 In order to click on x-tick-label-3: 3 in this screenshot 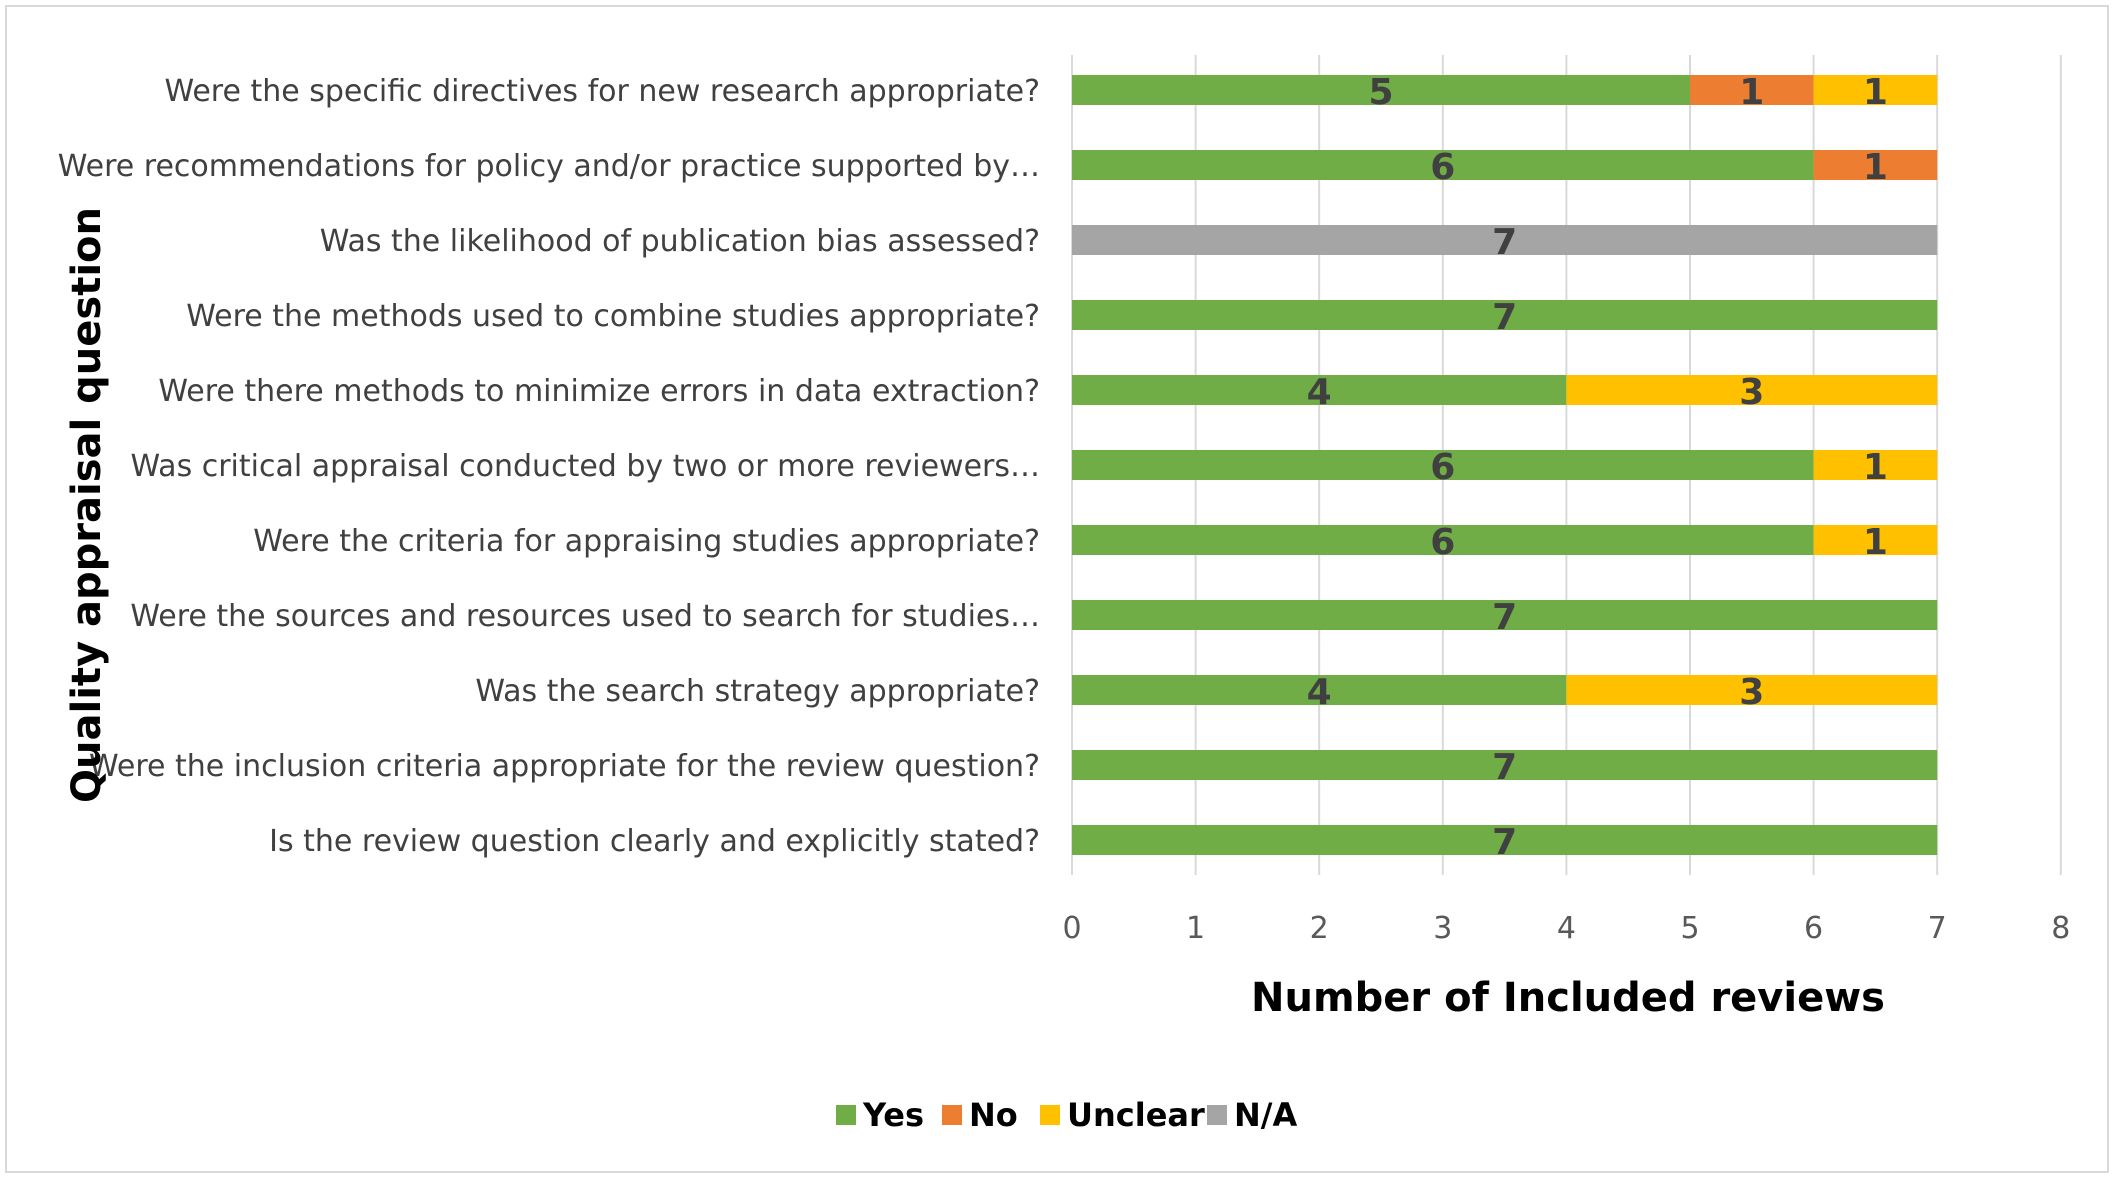, I will do `click(1442, 928)`.